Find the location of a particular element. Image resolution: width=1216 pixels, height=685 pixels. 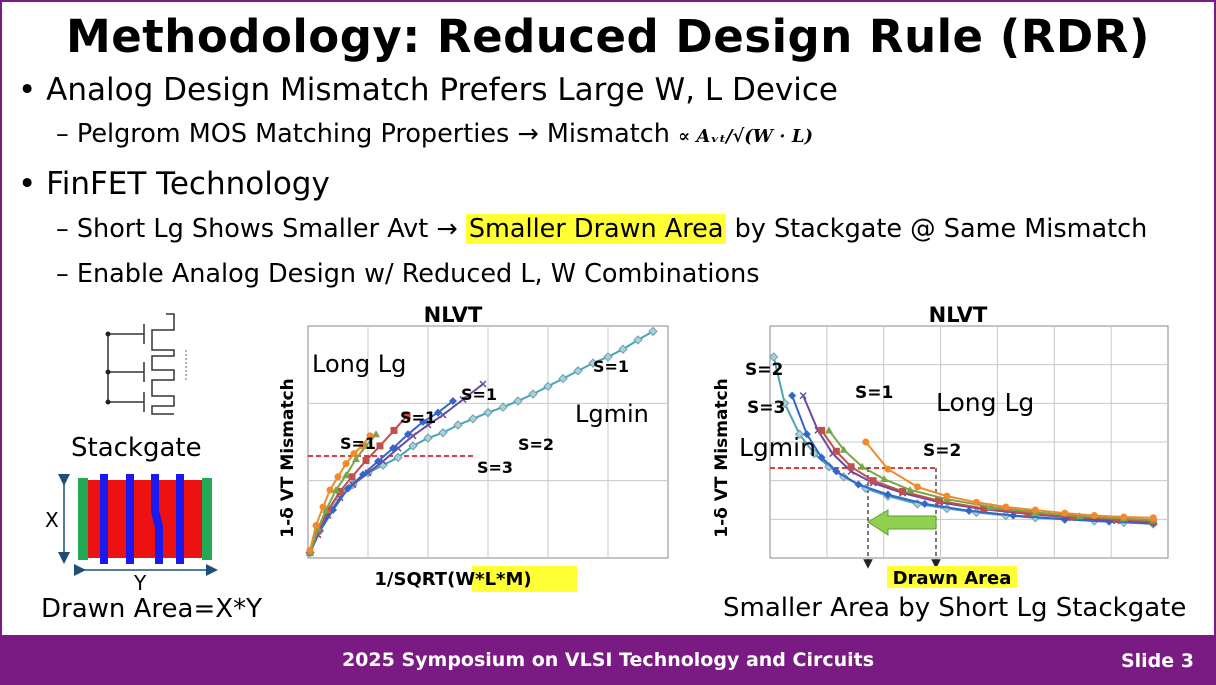

bullet-2-sub-1-post: by Stackgate @ Same Mismatch is located at coordinates (941, 229).